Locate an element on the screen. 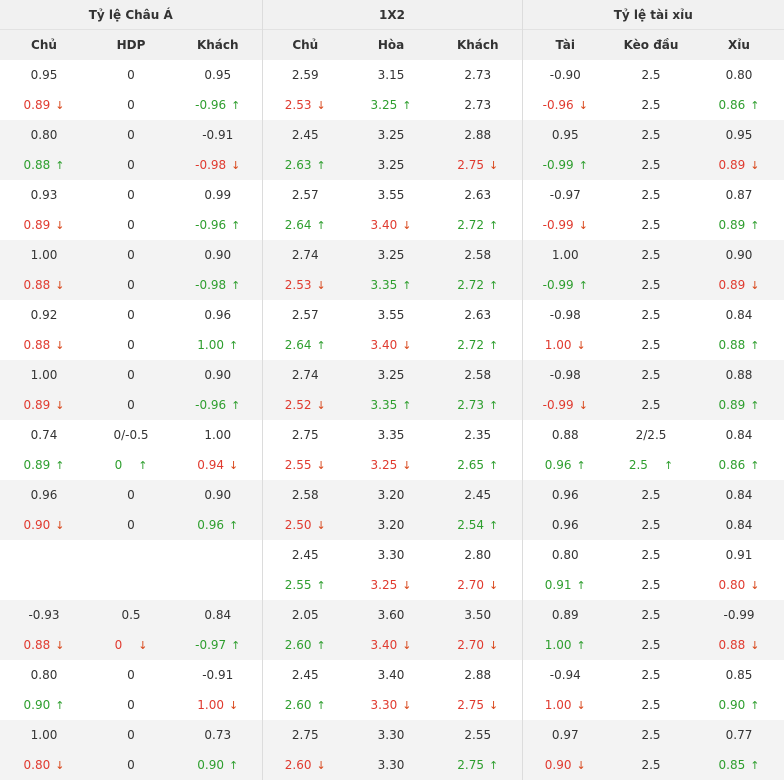  odds-cell-away-1x2: 2.73 is located at coordinates (478, 75).